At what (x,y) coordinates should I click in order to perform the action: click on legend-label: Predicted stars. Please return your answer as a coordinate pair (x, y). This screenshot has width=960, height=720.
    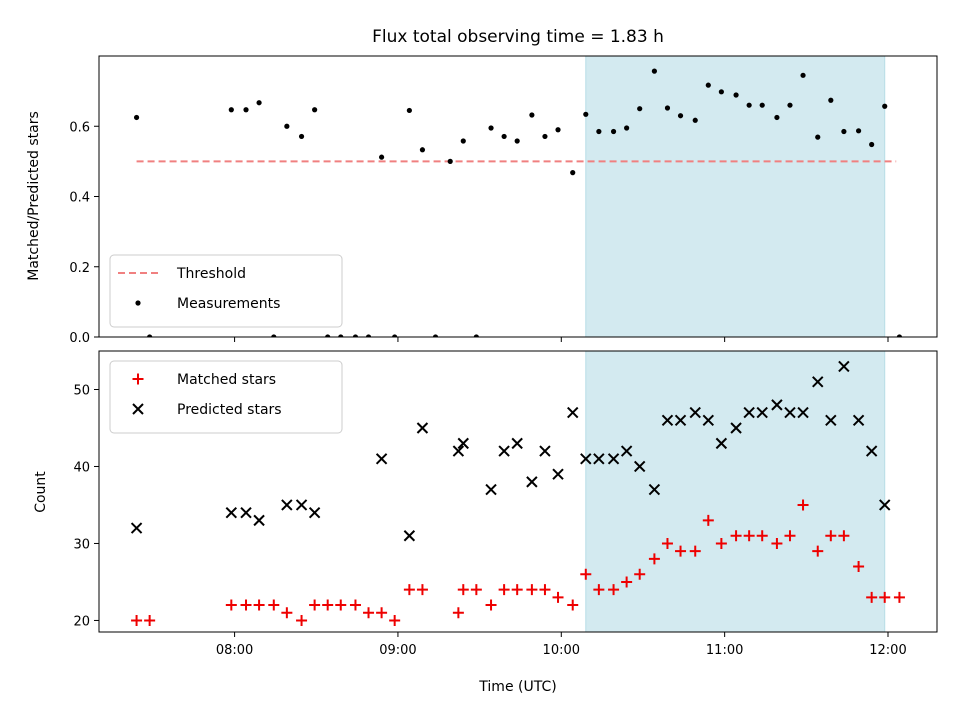
    Looking at the image, I should click on (229, 410).